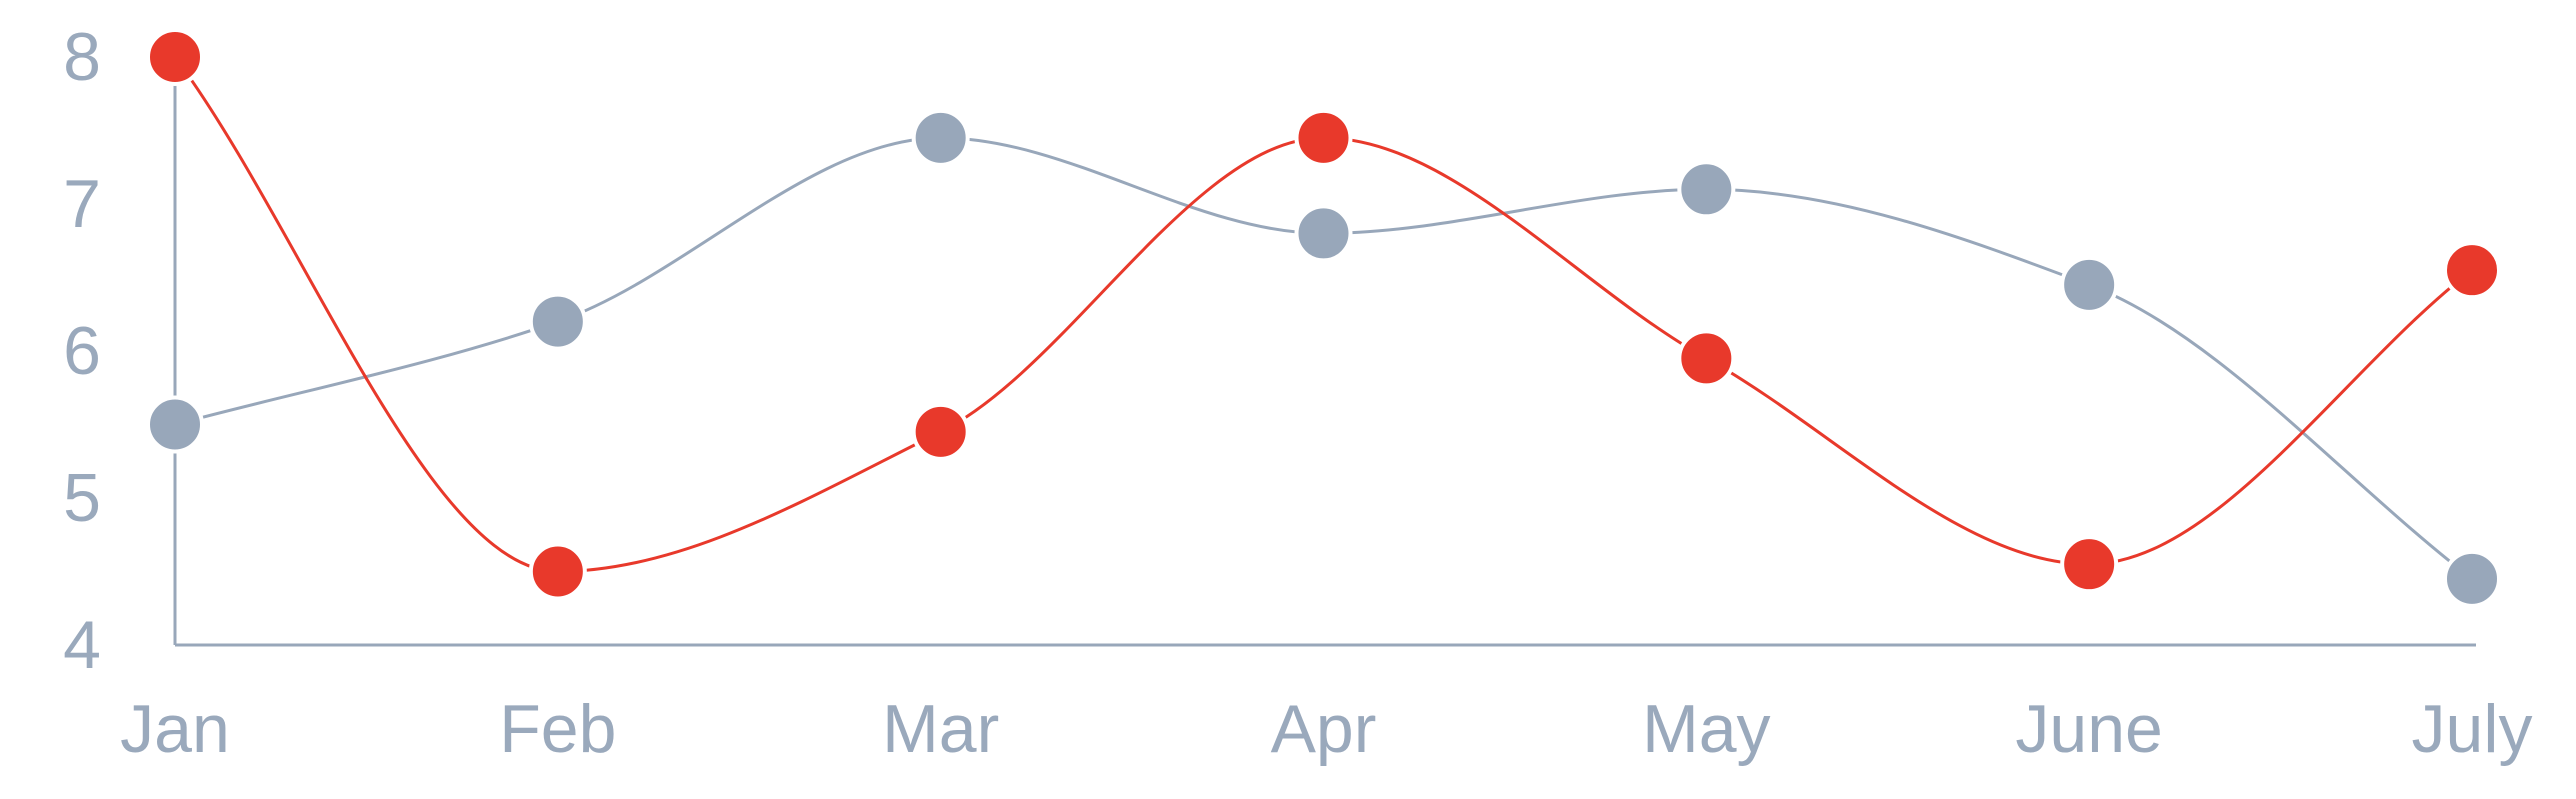 The width and height of the screenshot is (2576, 799). Describe the element at coordinates (1706, 358) in the screenshot. I see `series-1-point-may` at that location.